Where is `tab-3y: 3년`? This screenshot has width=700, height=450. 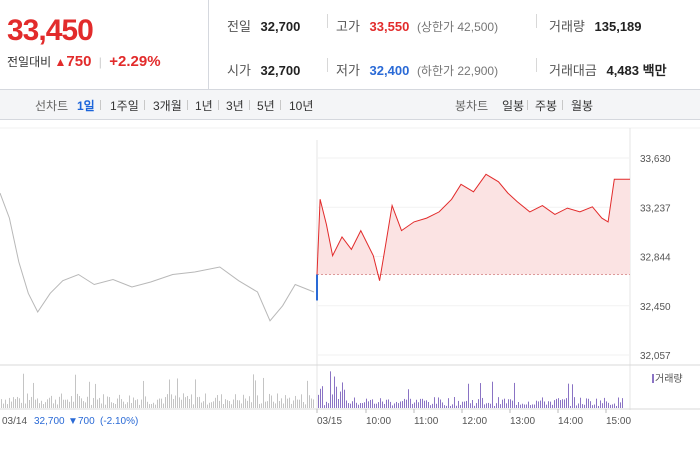 tab-3y: 3년 is located at coordinates (235, 106).